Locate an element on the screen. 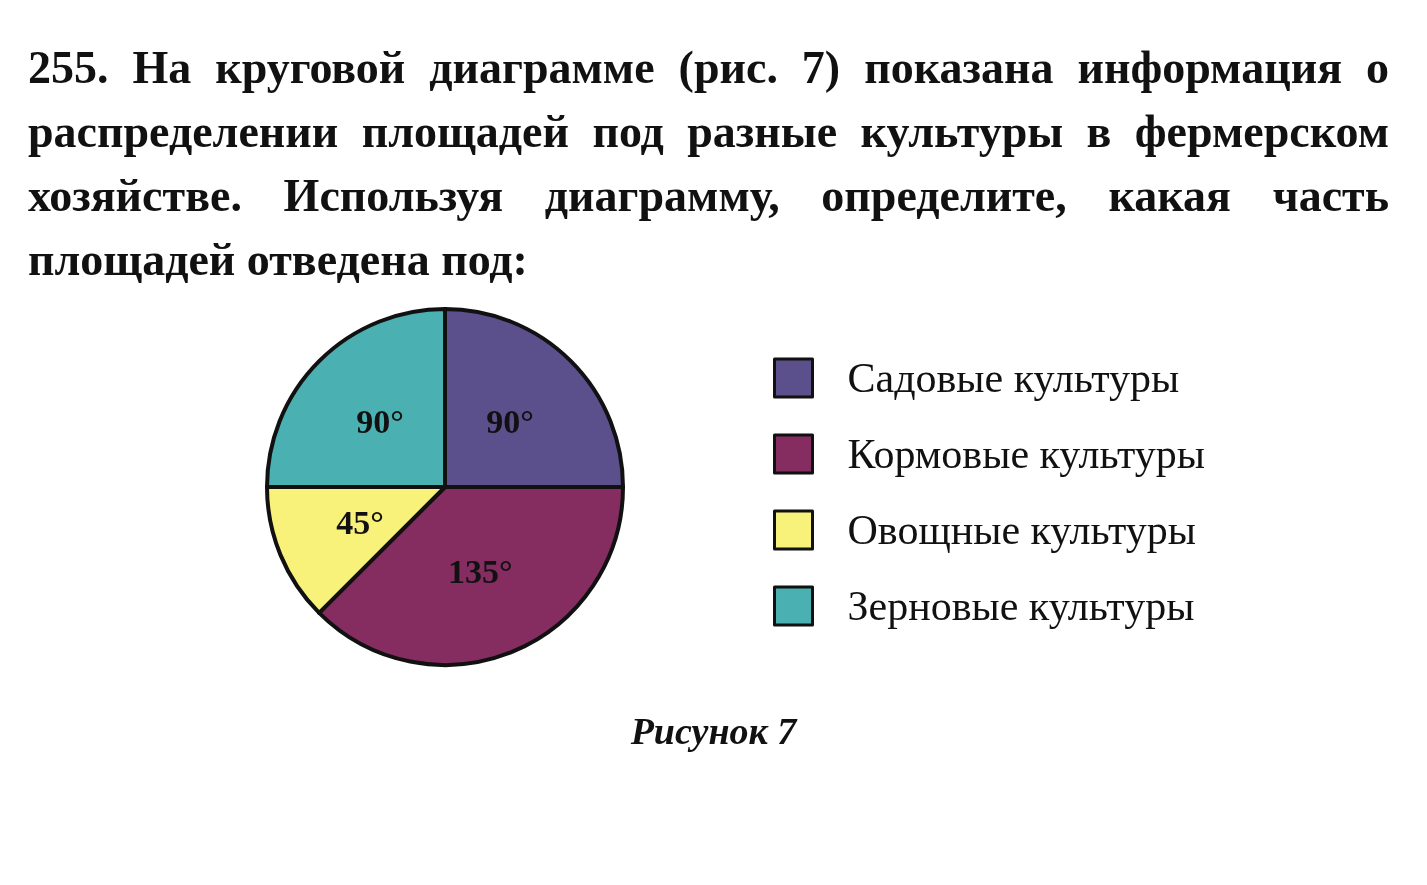 The height and width of the screenshot is (885, 1427). data-label: 135° is located at coordinates (480, 572).